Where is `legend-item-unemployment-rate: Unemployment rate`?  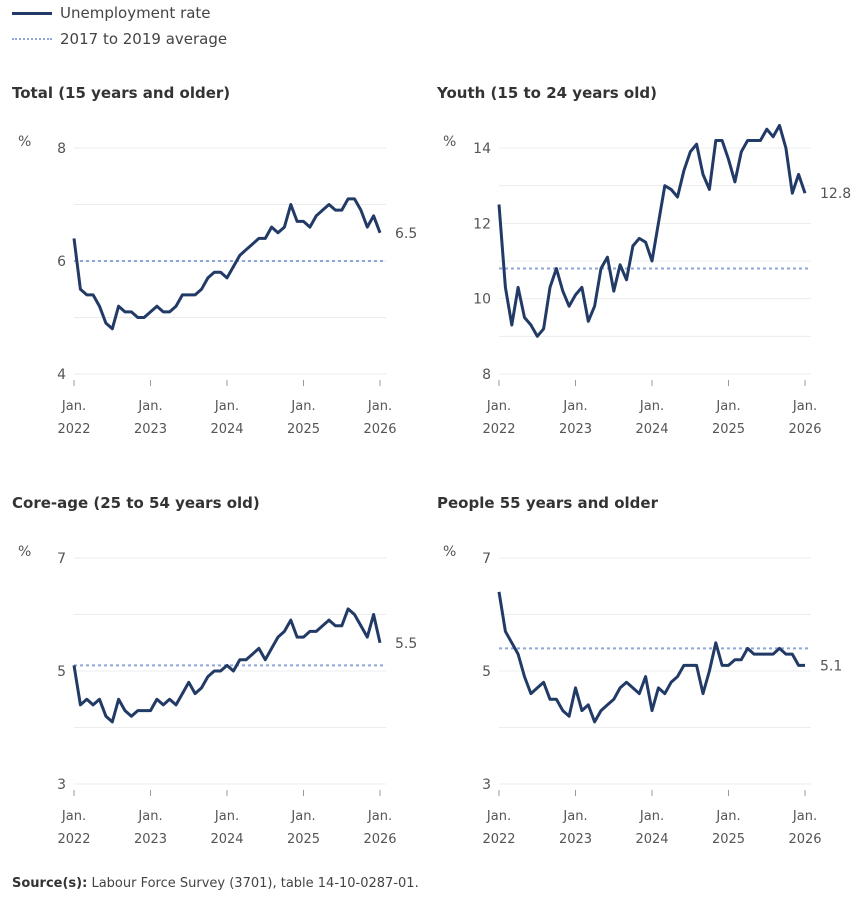
legend-item-unemployment-rate: Unemployment rate is located at coordinates (119, 13).